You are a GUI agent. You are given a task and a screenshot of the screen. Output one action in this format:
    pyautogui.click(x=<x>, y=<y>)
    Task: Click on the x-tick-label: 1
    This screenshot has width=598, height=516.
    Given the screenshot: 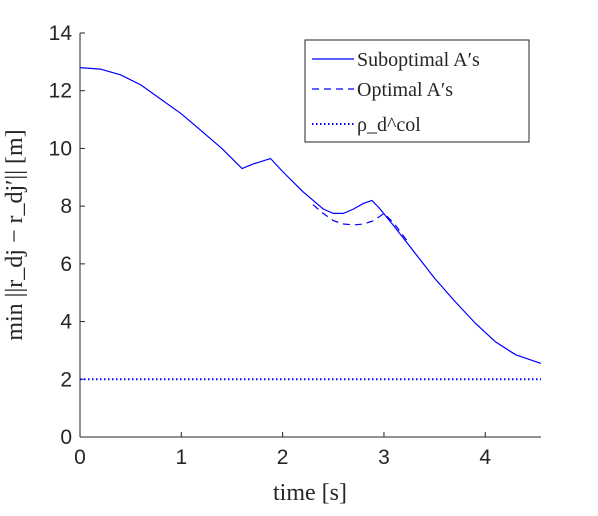 What is the action you would take?
    pyautogui.click(x=181, y=457)
    